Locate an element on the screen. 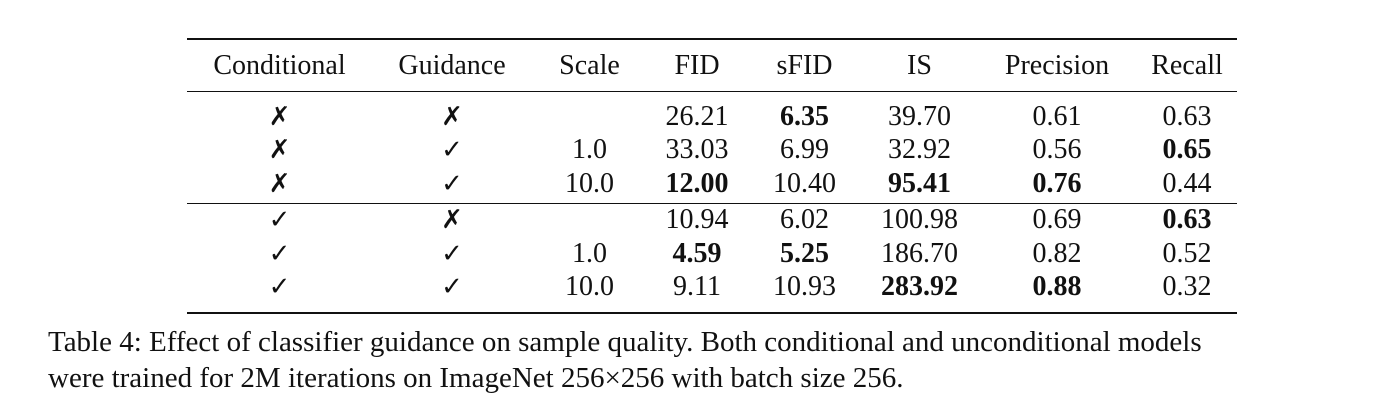 The image size is (1395, 415). cell-is: 283.92 is located at coordinates (919, 287).